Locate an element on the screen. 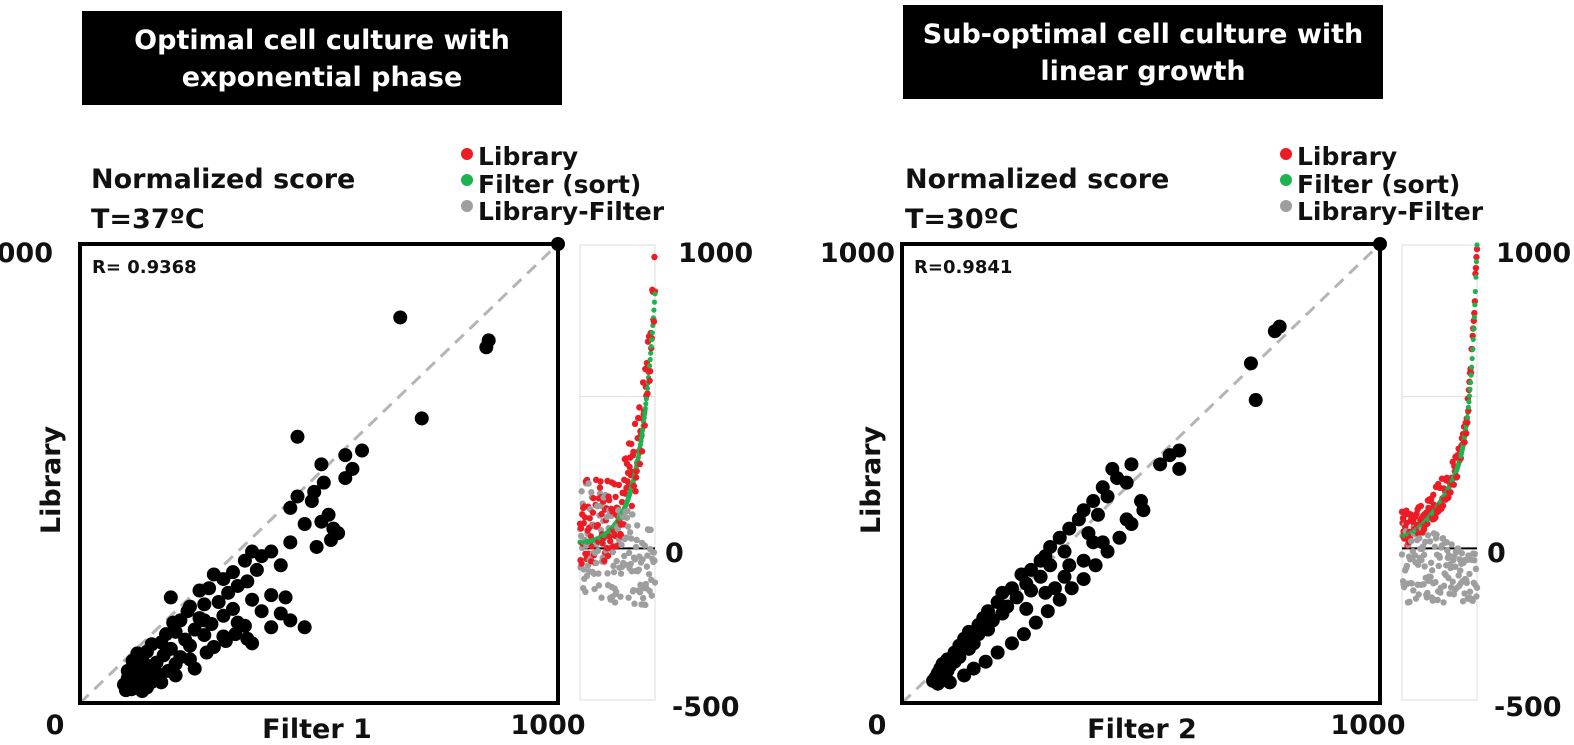 The height and width of the screenshot is (745, 1574). title-line-2: linear growth is located at coordinates (1142, 71).